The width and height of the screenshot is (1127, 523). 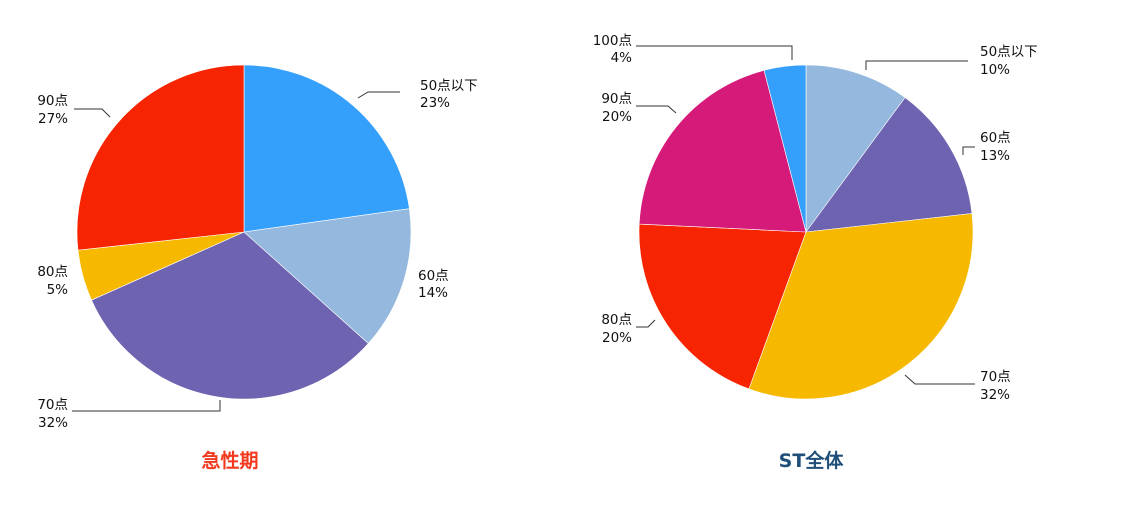 What do you see at coordinates (622, 58) in the screenshot?
I see `slice-percent-100: 4%` at bounding box center [622, 58].